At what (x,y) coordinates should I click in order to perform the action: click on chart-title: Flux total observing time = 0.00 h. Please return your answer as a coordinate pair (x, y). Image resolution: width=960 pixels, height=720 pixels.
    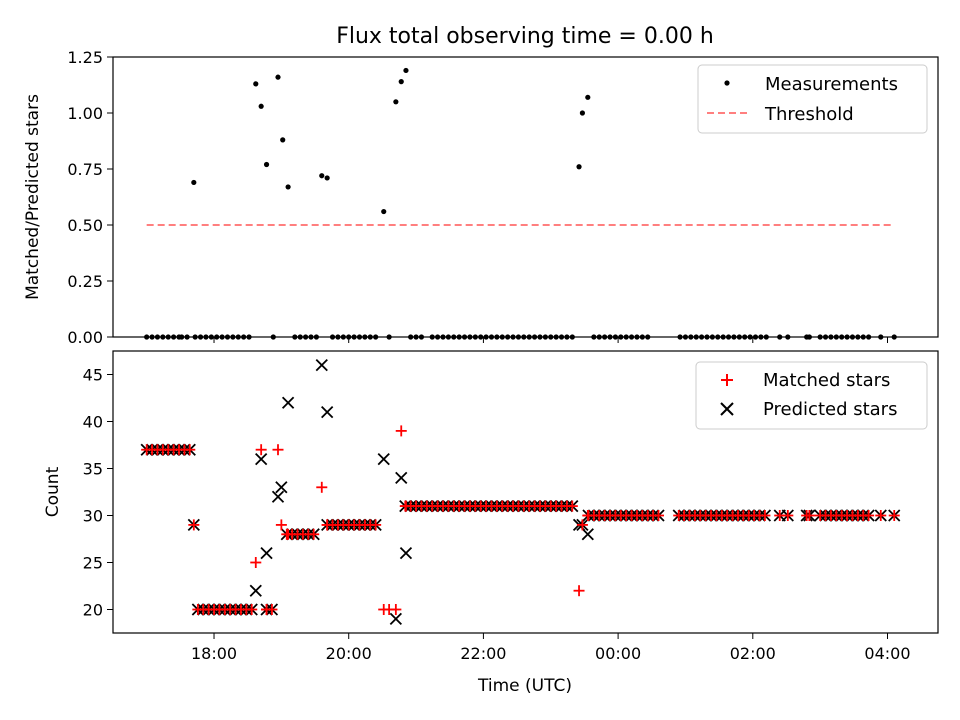
    Looking at the image, I should click on (525, 36).